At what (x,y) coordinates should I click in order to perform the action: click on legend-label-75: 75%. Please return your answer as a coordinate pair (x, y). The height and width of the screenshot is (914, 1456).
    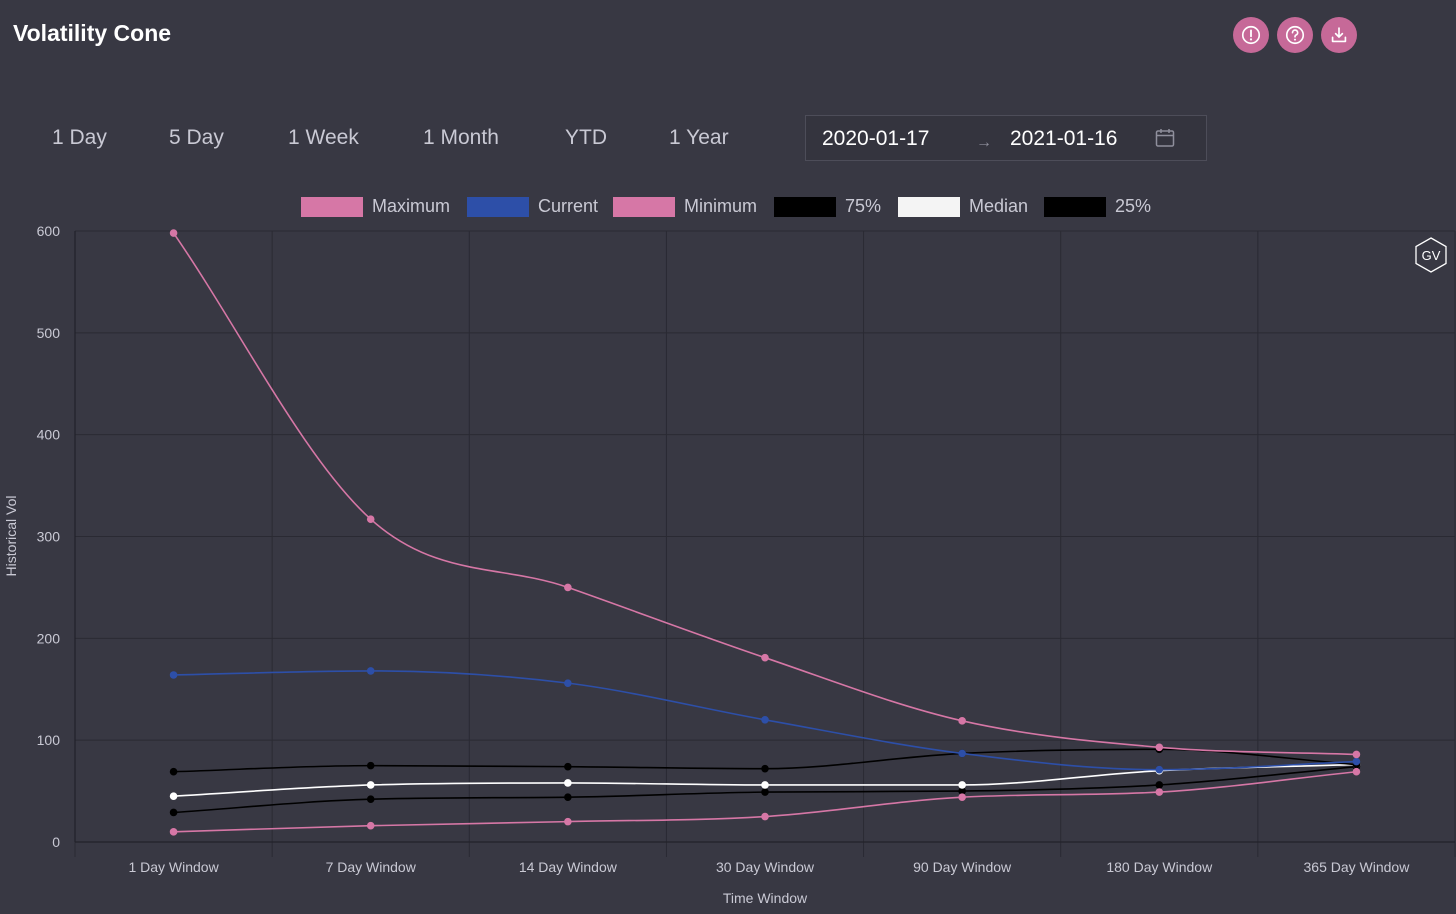
    Looking at the image, I should click on (863, 206).